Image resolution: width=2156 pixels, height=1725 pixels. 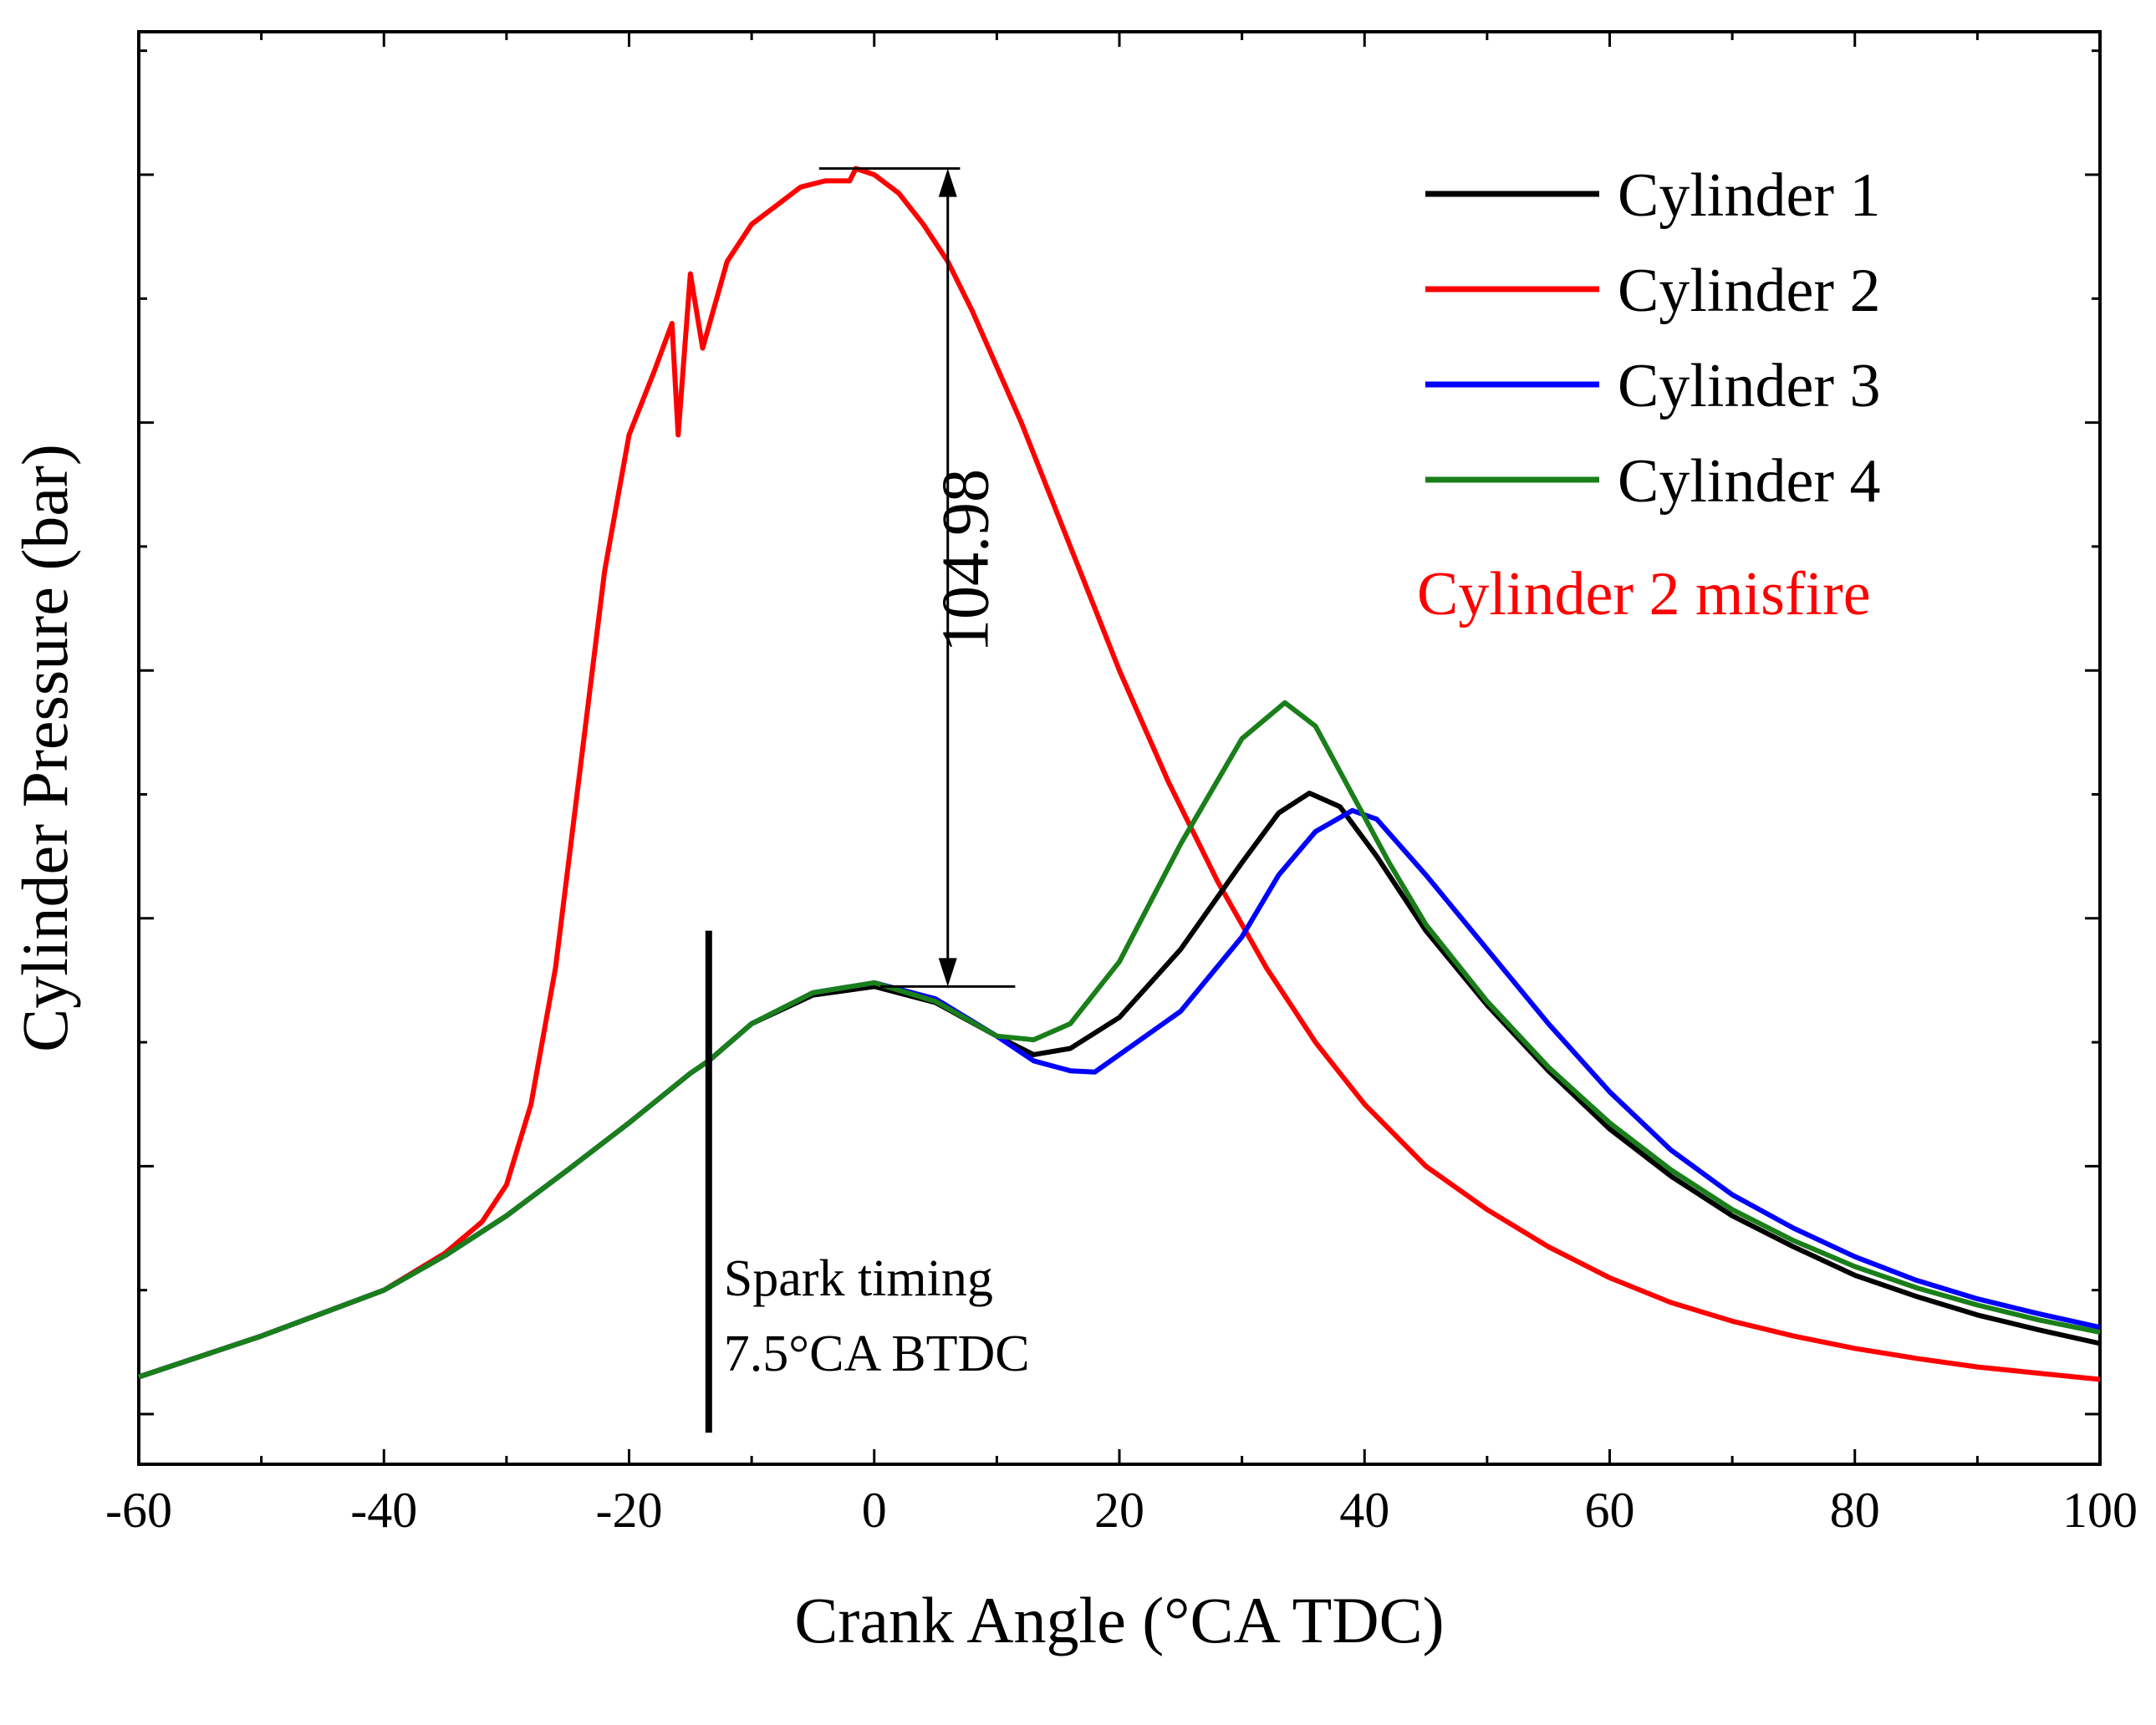 I want to click on x-axis-title: Crank Angle (°CA TDC), so click(x=1119, y=1620).